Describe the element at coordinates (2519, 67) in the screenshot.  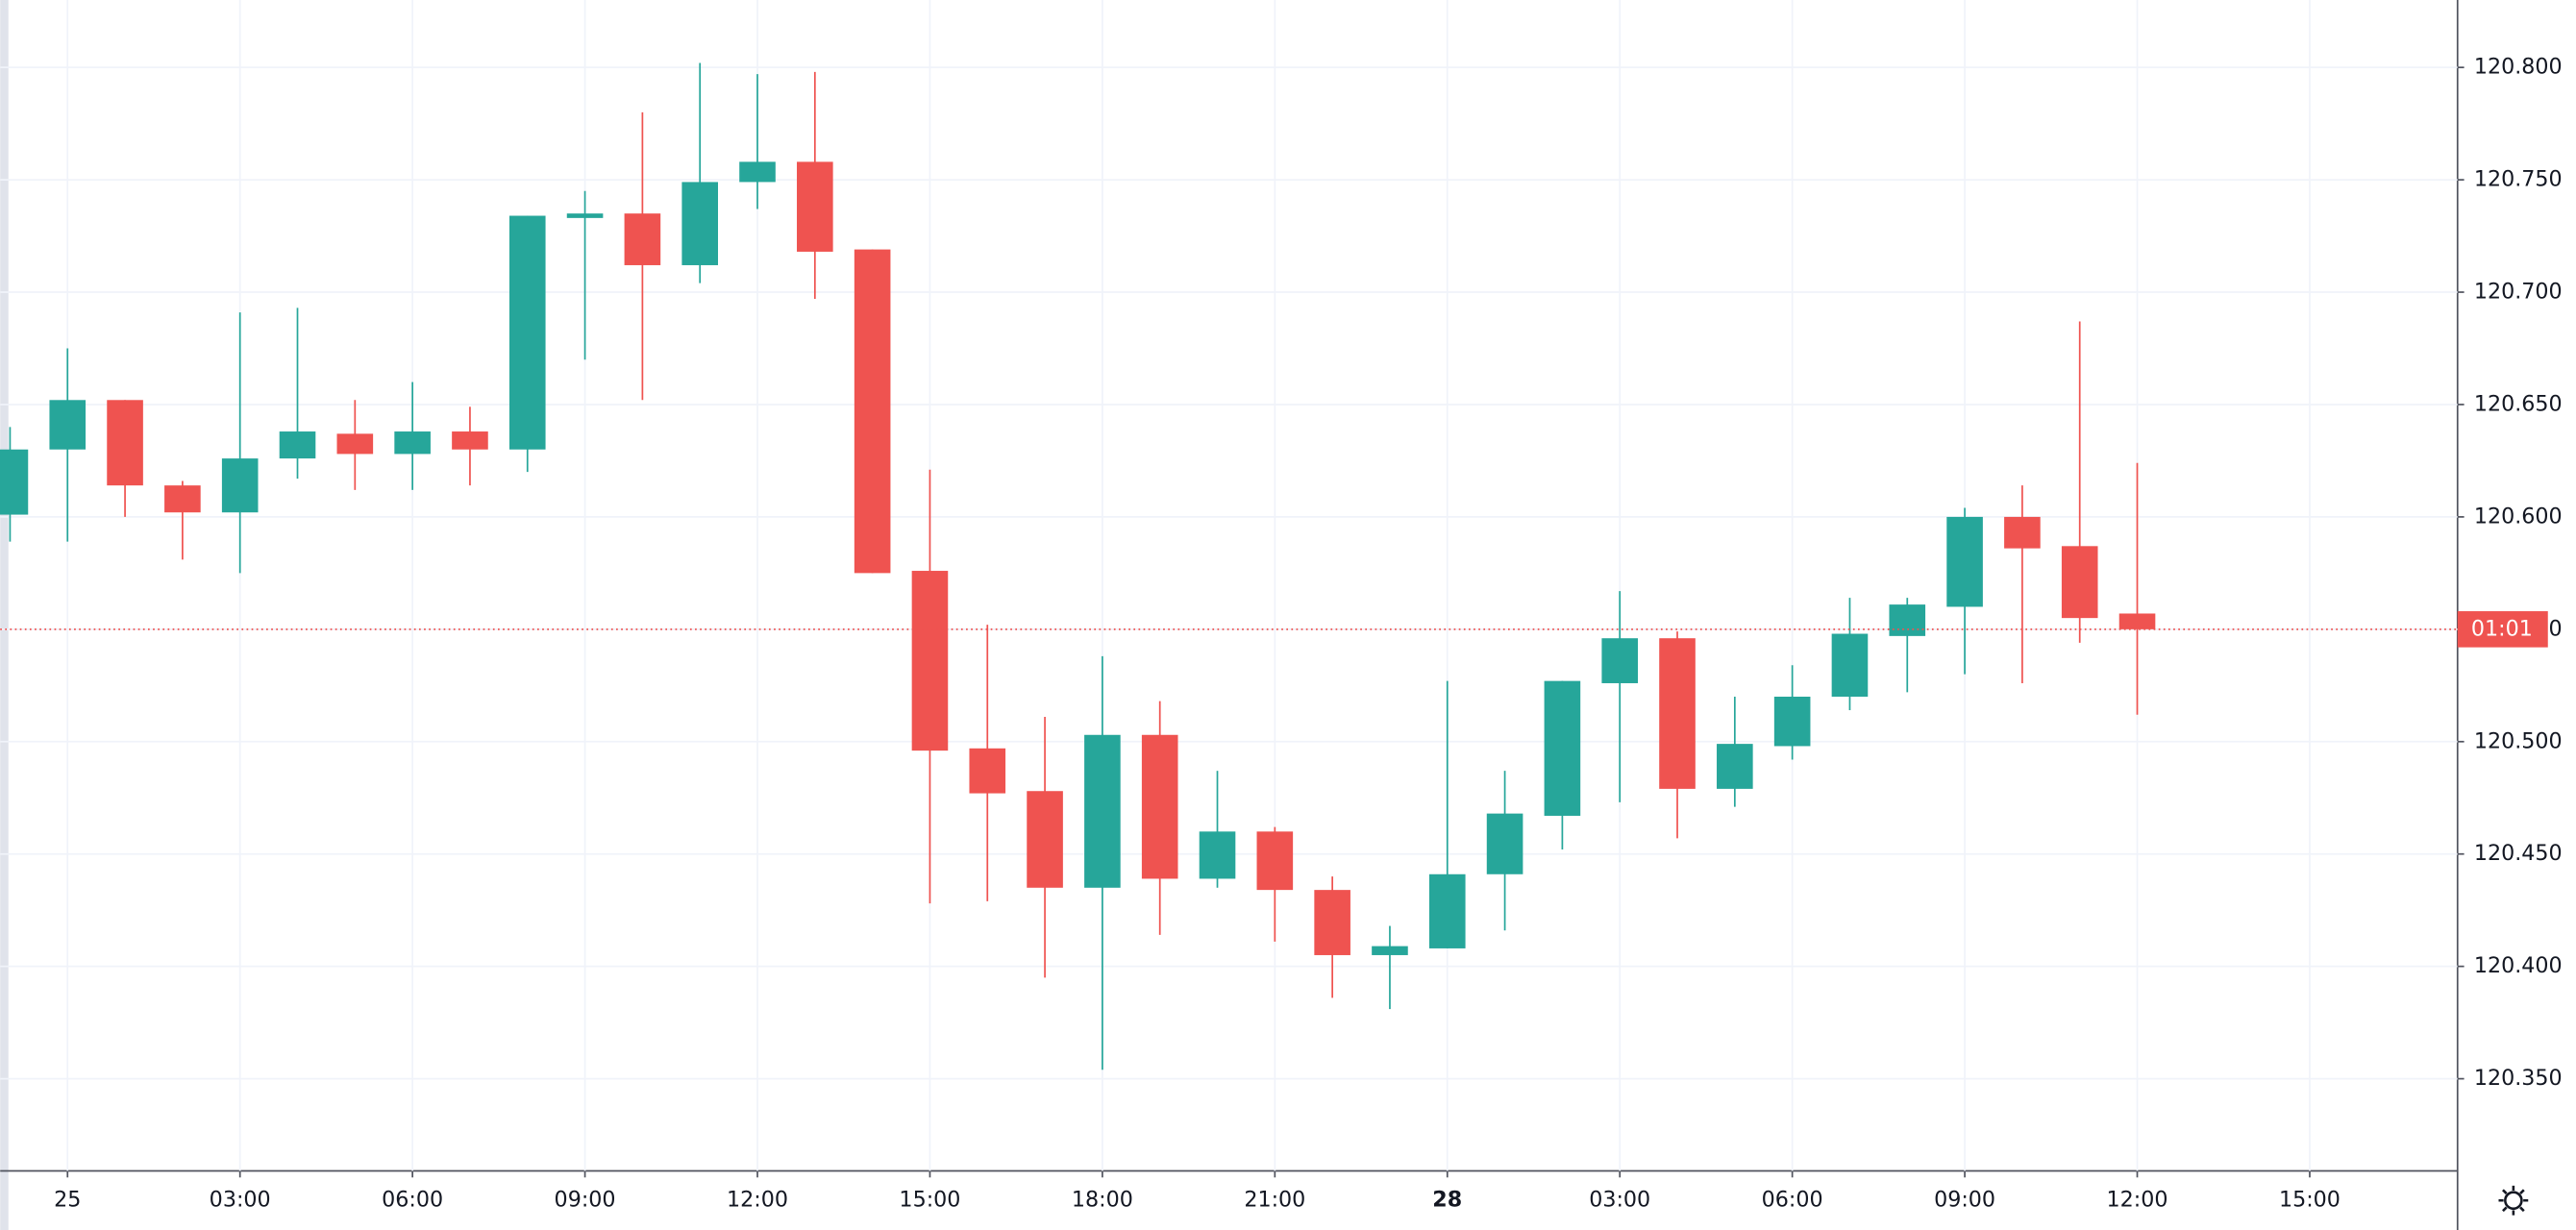
I see `y-tick-label: 120.800` at that location.